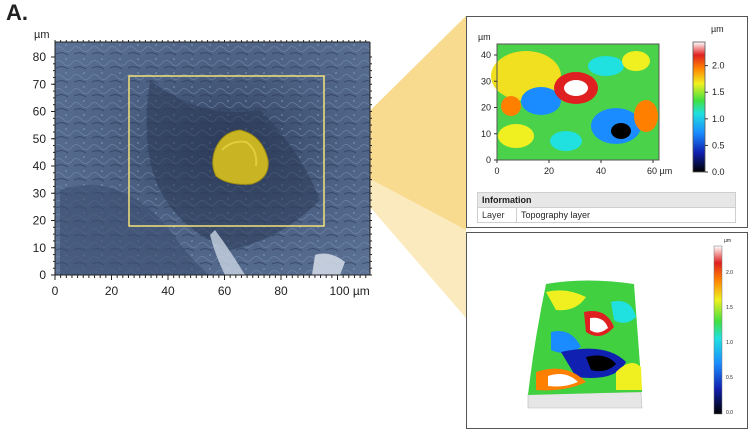 The width and height of the screenshot is (754, 433). I want to click on sem-y-tick: 30, so click(40, 193).